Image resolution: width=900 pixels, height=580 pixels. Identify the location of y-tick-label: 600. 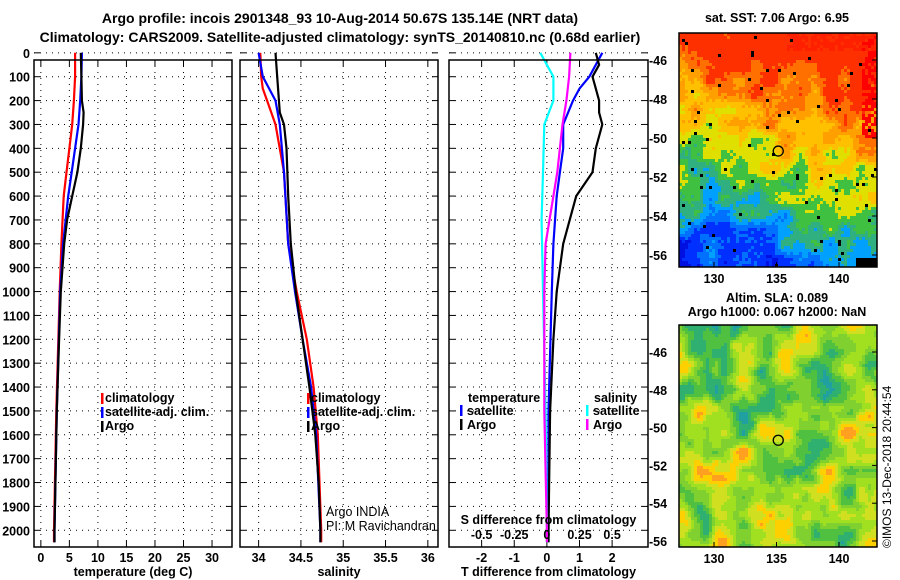
(19, 197).